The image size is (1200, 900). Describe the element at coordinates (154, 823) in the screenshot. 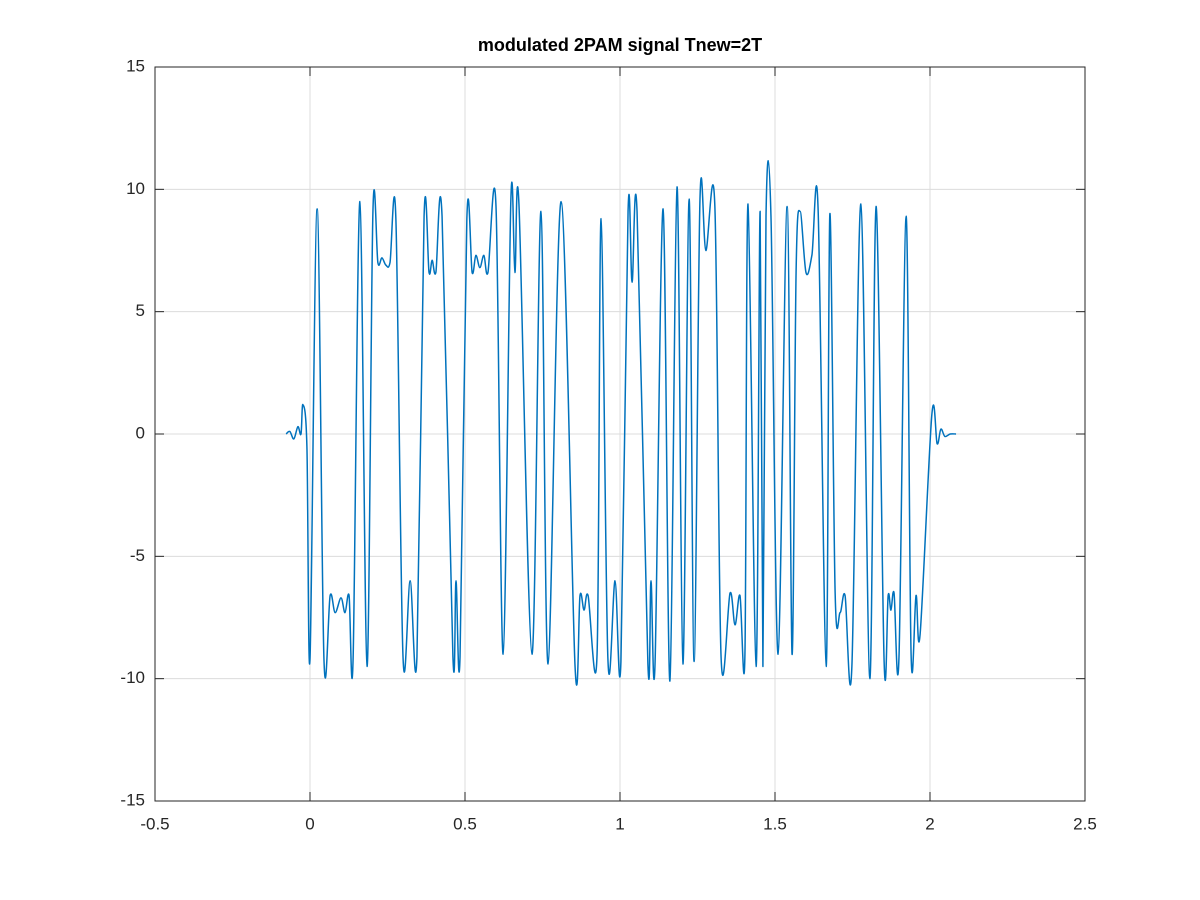

I see `x-tick-label: -0.5` at that location.